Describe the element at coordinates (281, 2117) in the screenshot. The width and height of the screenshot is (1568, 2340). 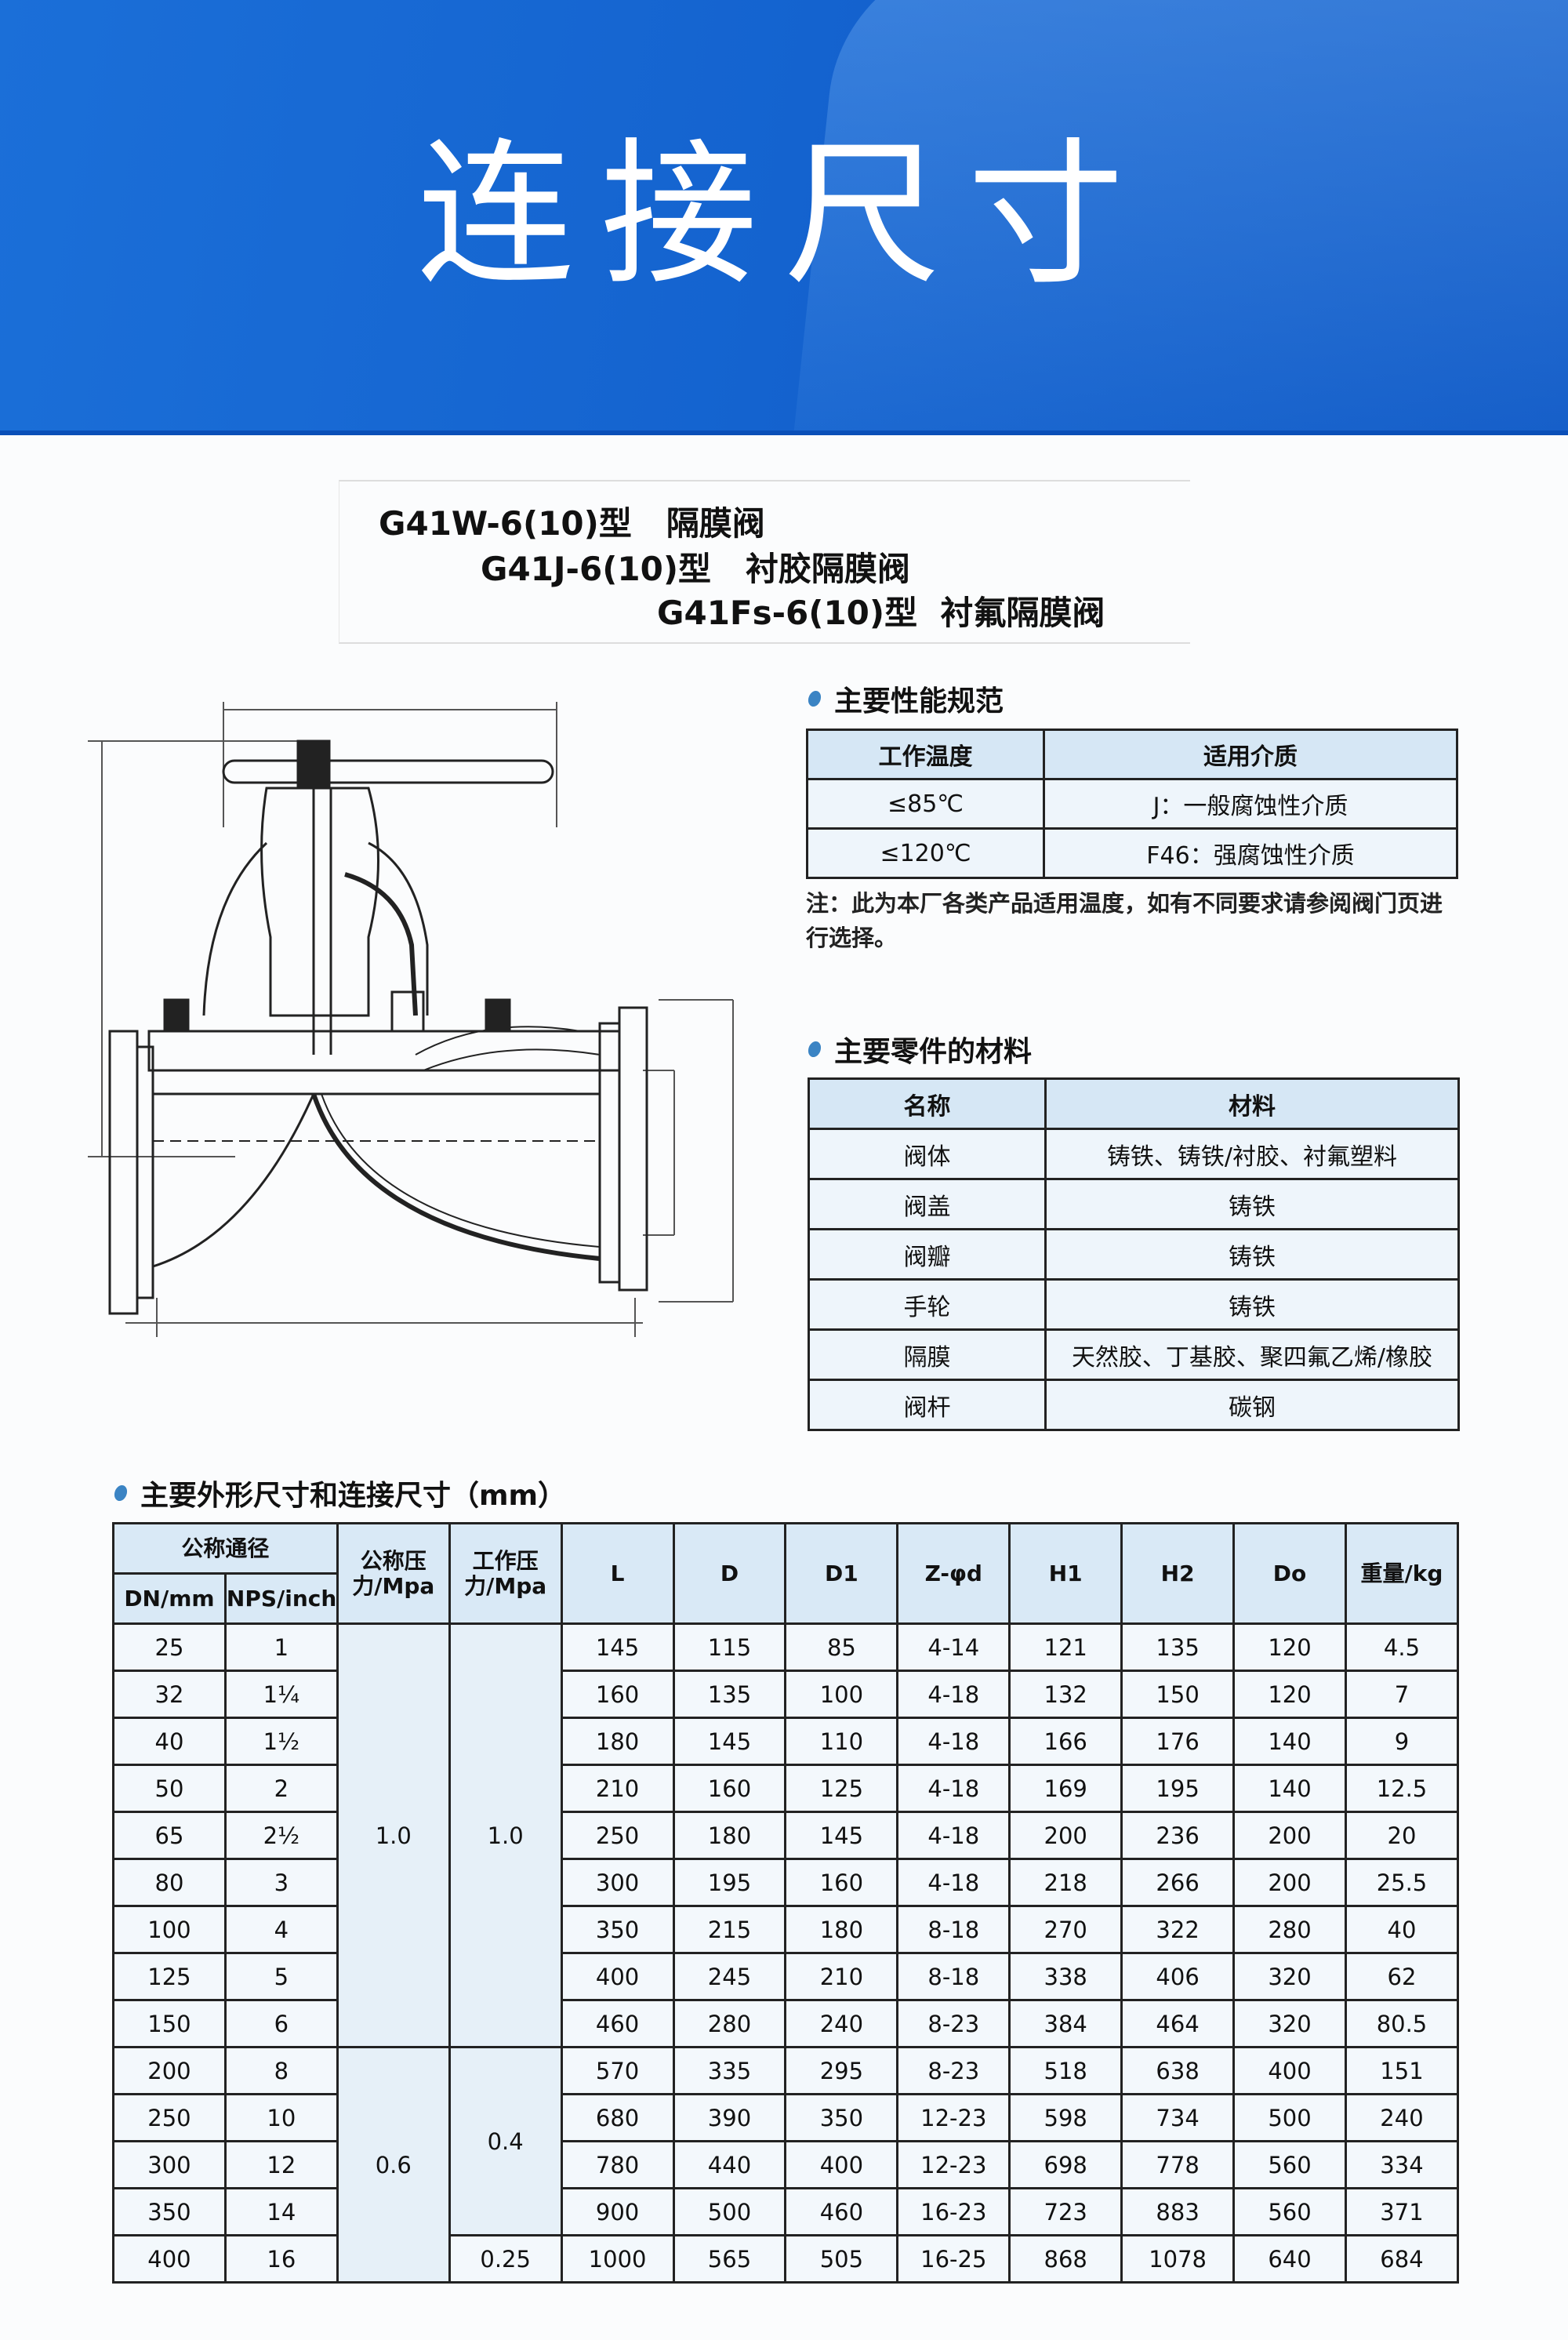
I see `table-cell: 10` at that location.